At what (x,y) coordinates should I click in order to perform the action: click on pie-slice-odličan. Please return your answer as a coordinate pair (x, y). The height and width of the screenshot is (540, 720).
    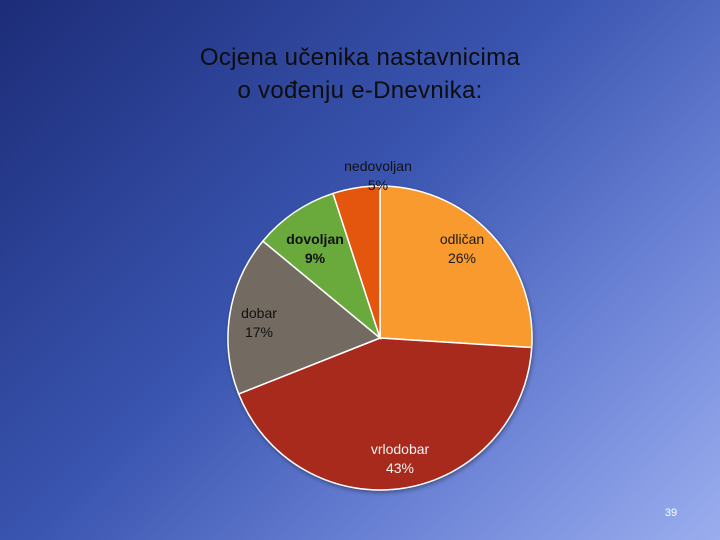
    Looking at the image, I should click on (456, 267).